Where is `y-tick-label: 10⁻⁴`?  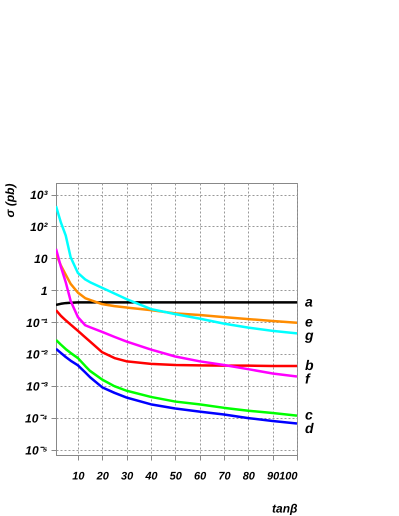 y-tick-label: 10⁻⁴ is located at coordinates (36, 419).